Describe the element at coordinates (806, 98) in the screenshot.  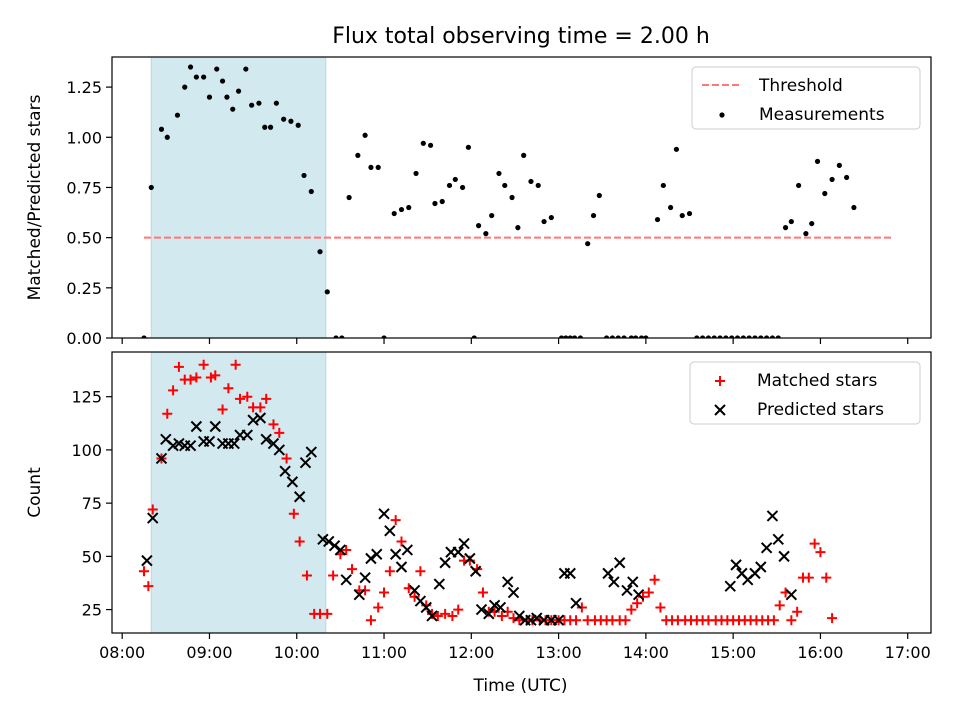
I see `legend-box` at that location.